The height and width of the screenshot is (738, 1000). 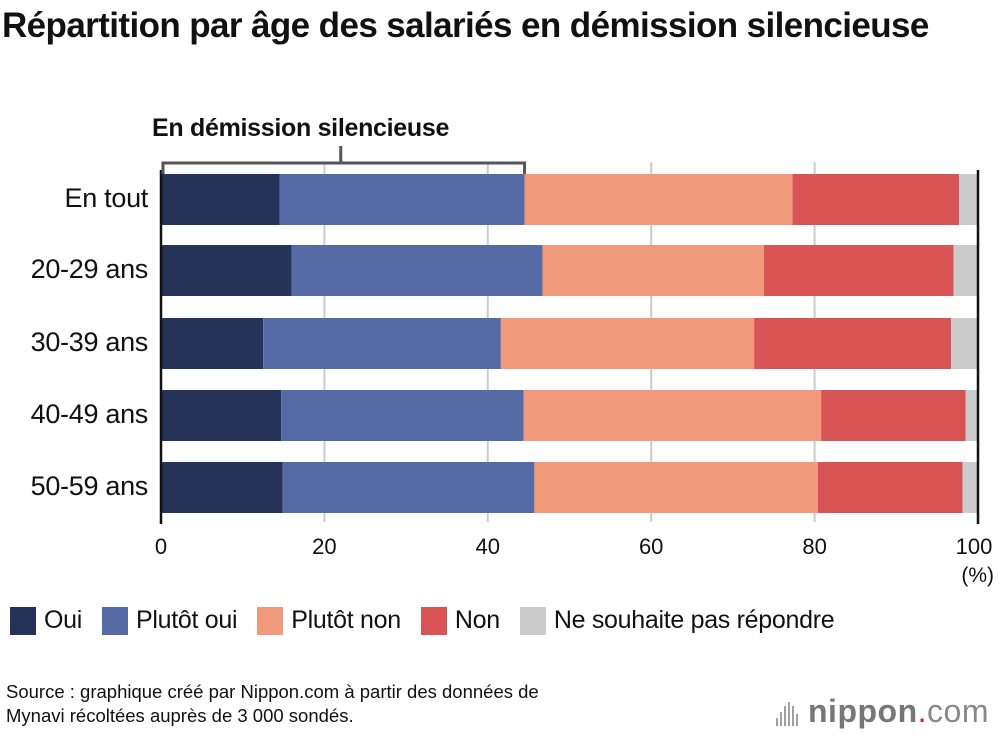 I want to click on x-tick-label: 60, so click(x=651, y=546).